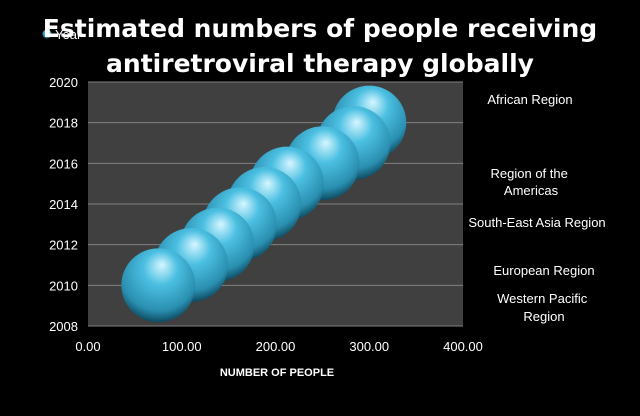 The width and height of the screenshot is (640, 416). Describe the element at coordinates (531, 182) in the screenshot. I see `side-label-americas: Region of the Americas` at that location.